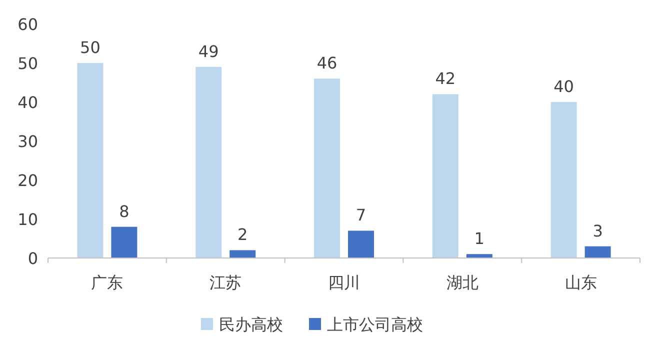  Describe the element at coordinates (597, 230) in the screenshot. I see `data-label: 3` at that location.